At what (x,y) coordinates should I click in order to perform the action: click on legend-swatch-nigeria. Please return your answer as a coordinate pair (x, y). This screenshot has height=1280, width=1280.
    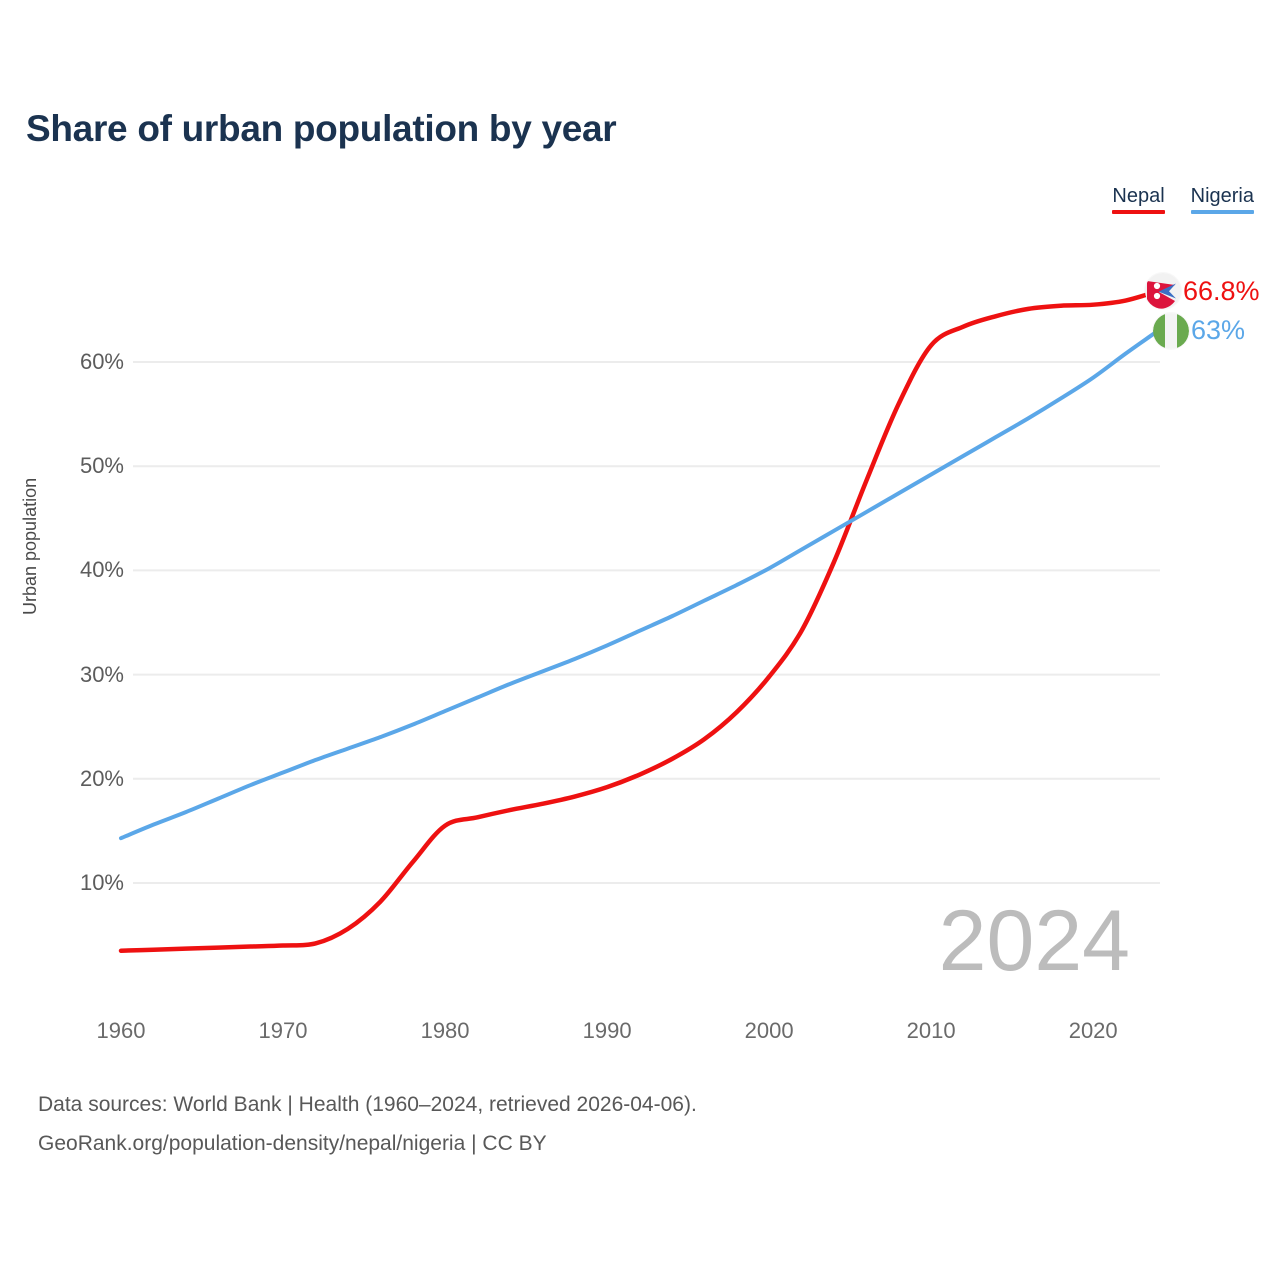
    Looking at the image, I should click on (1222, 212).